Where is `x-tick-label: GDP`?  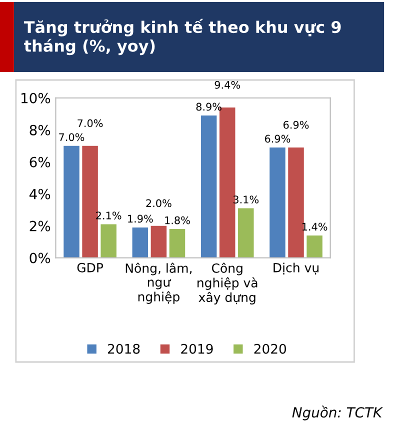 x-tick-label: GDP is located at coordinates (90, 267).